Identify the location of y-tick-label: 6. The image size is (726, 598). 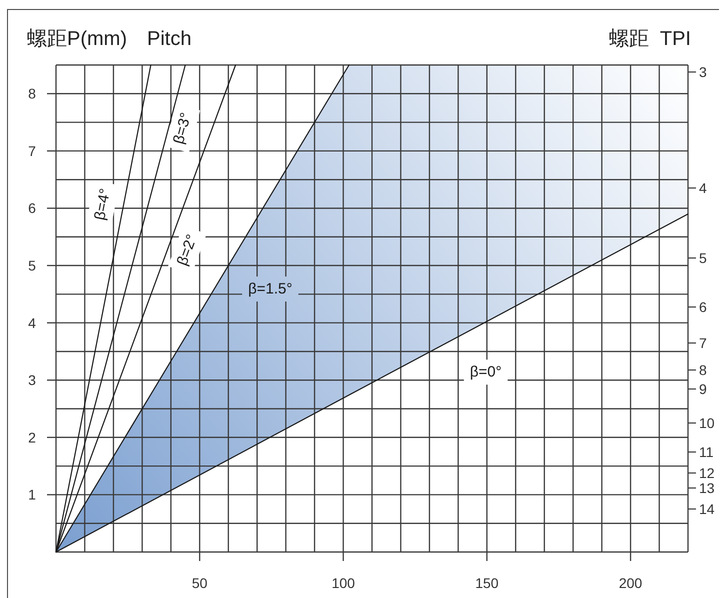
(32, 208).